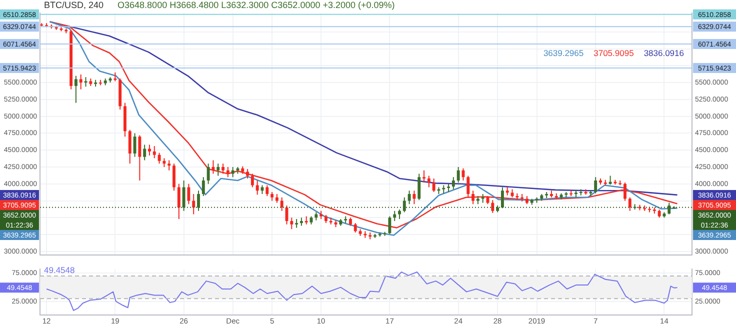 This screenshot has width=736, height=328. What do you see at coordinates (614, 53) in the screenshot?
I see `text: 3705.9095` at bounding box center [614, 53].